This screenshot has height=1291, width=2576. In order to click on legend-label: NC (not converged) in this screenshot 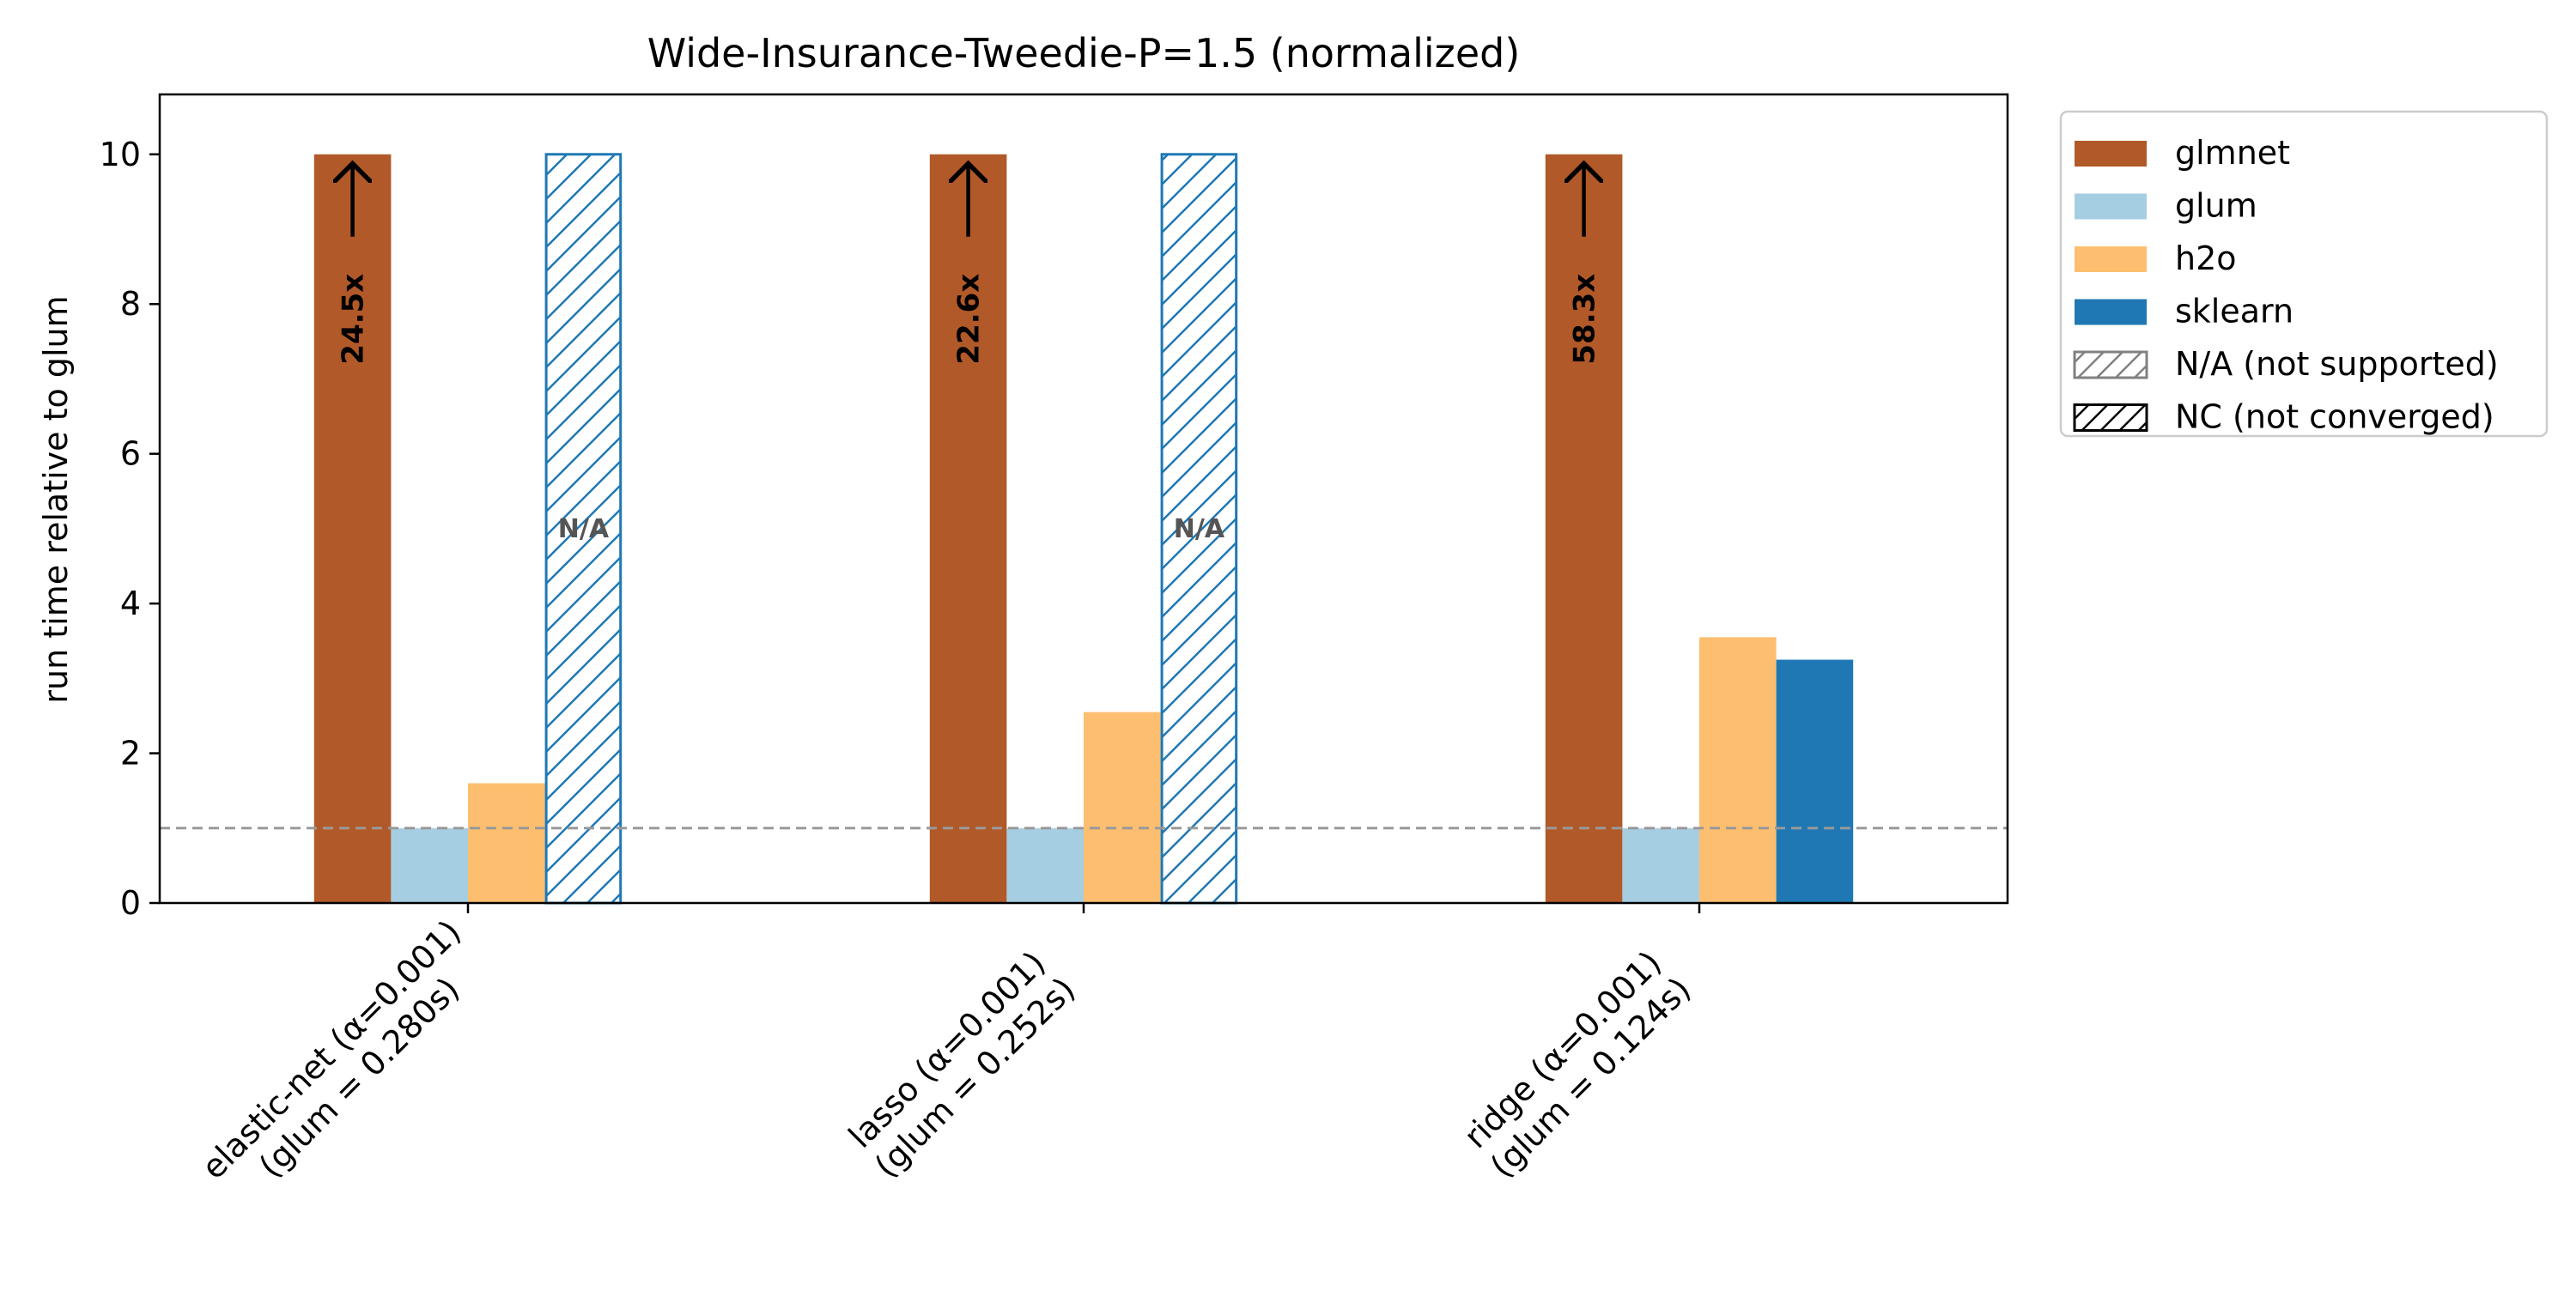, I will do `click(2334, 417)`.